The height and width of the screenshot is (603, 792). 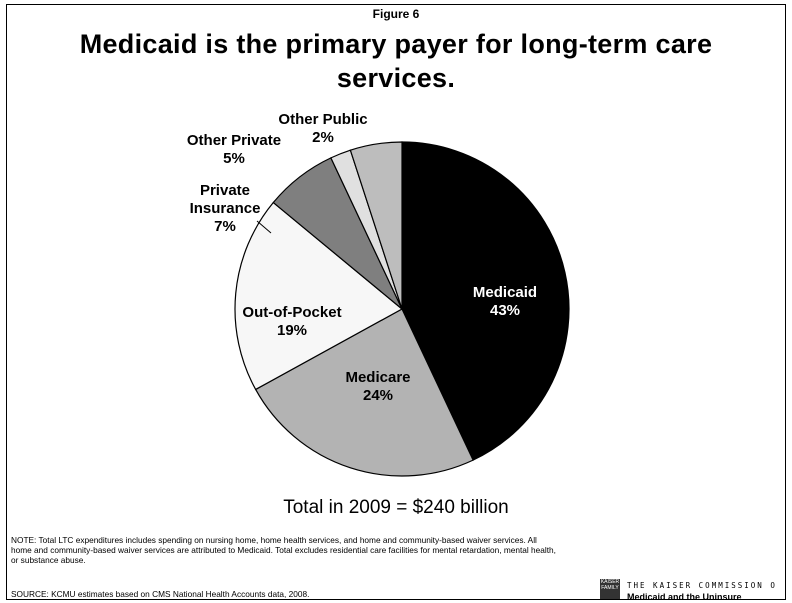 I want to click on total-text: Total in 2009 = $240 billion, so click(x=396, y=507).